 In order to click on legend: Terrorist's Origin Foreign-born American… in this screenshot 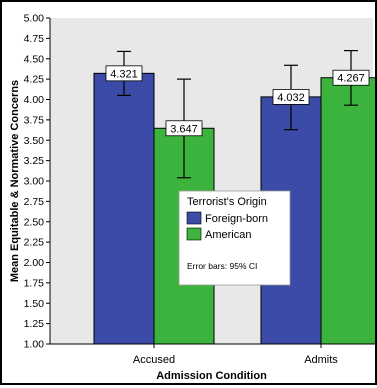, I will do `click(234, 238)`.